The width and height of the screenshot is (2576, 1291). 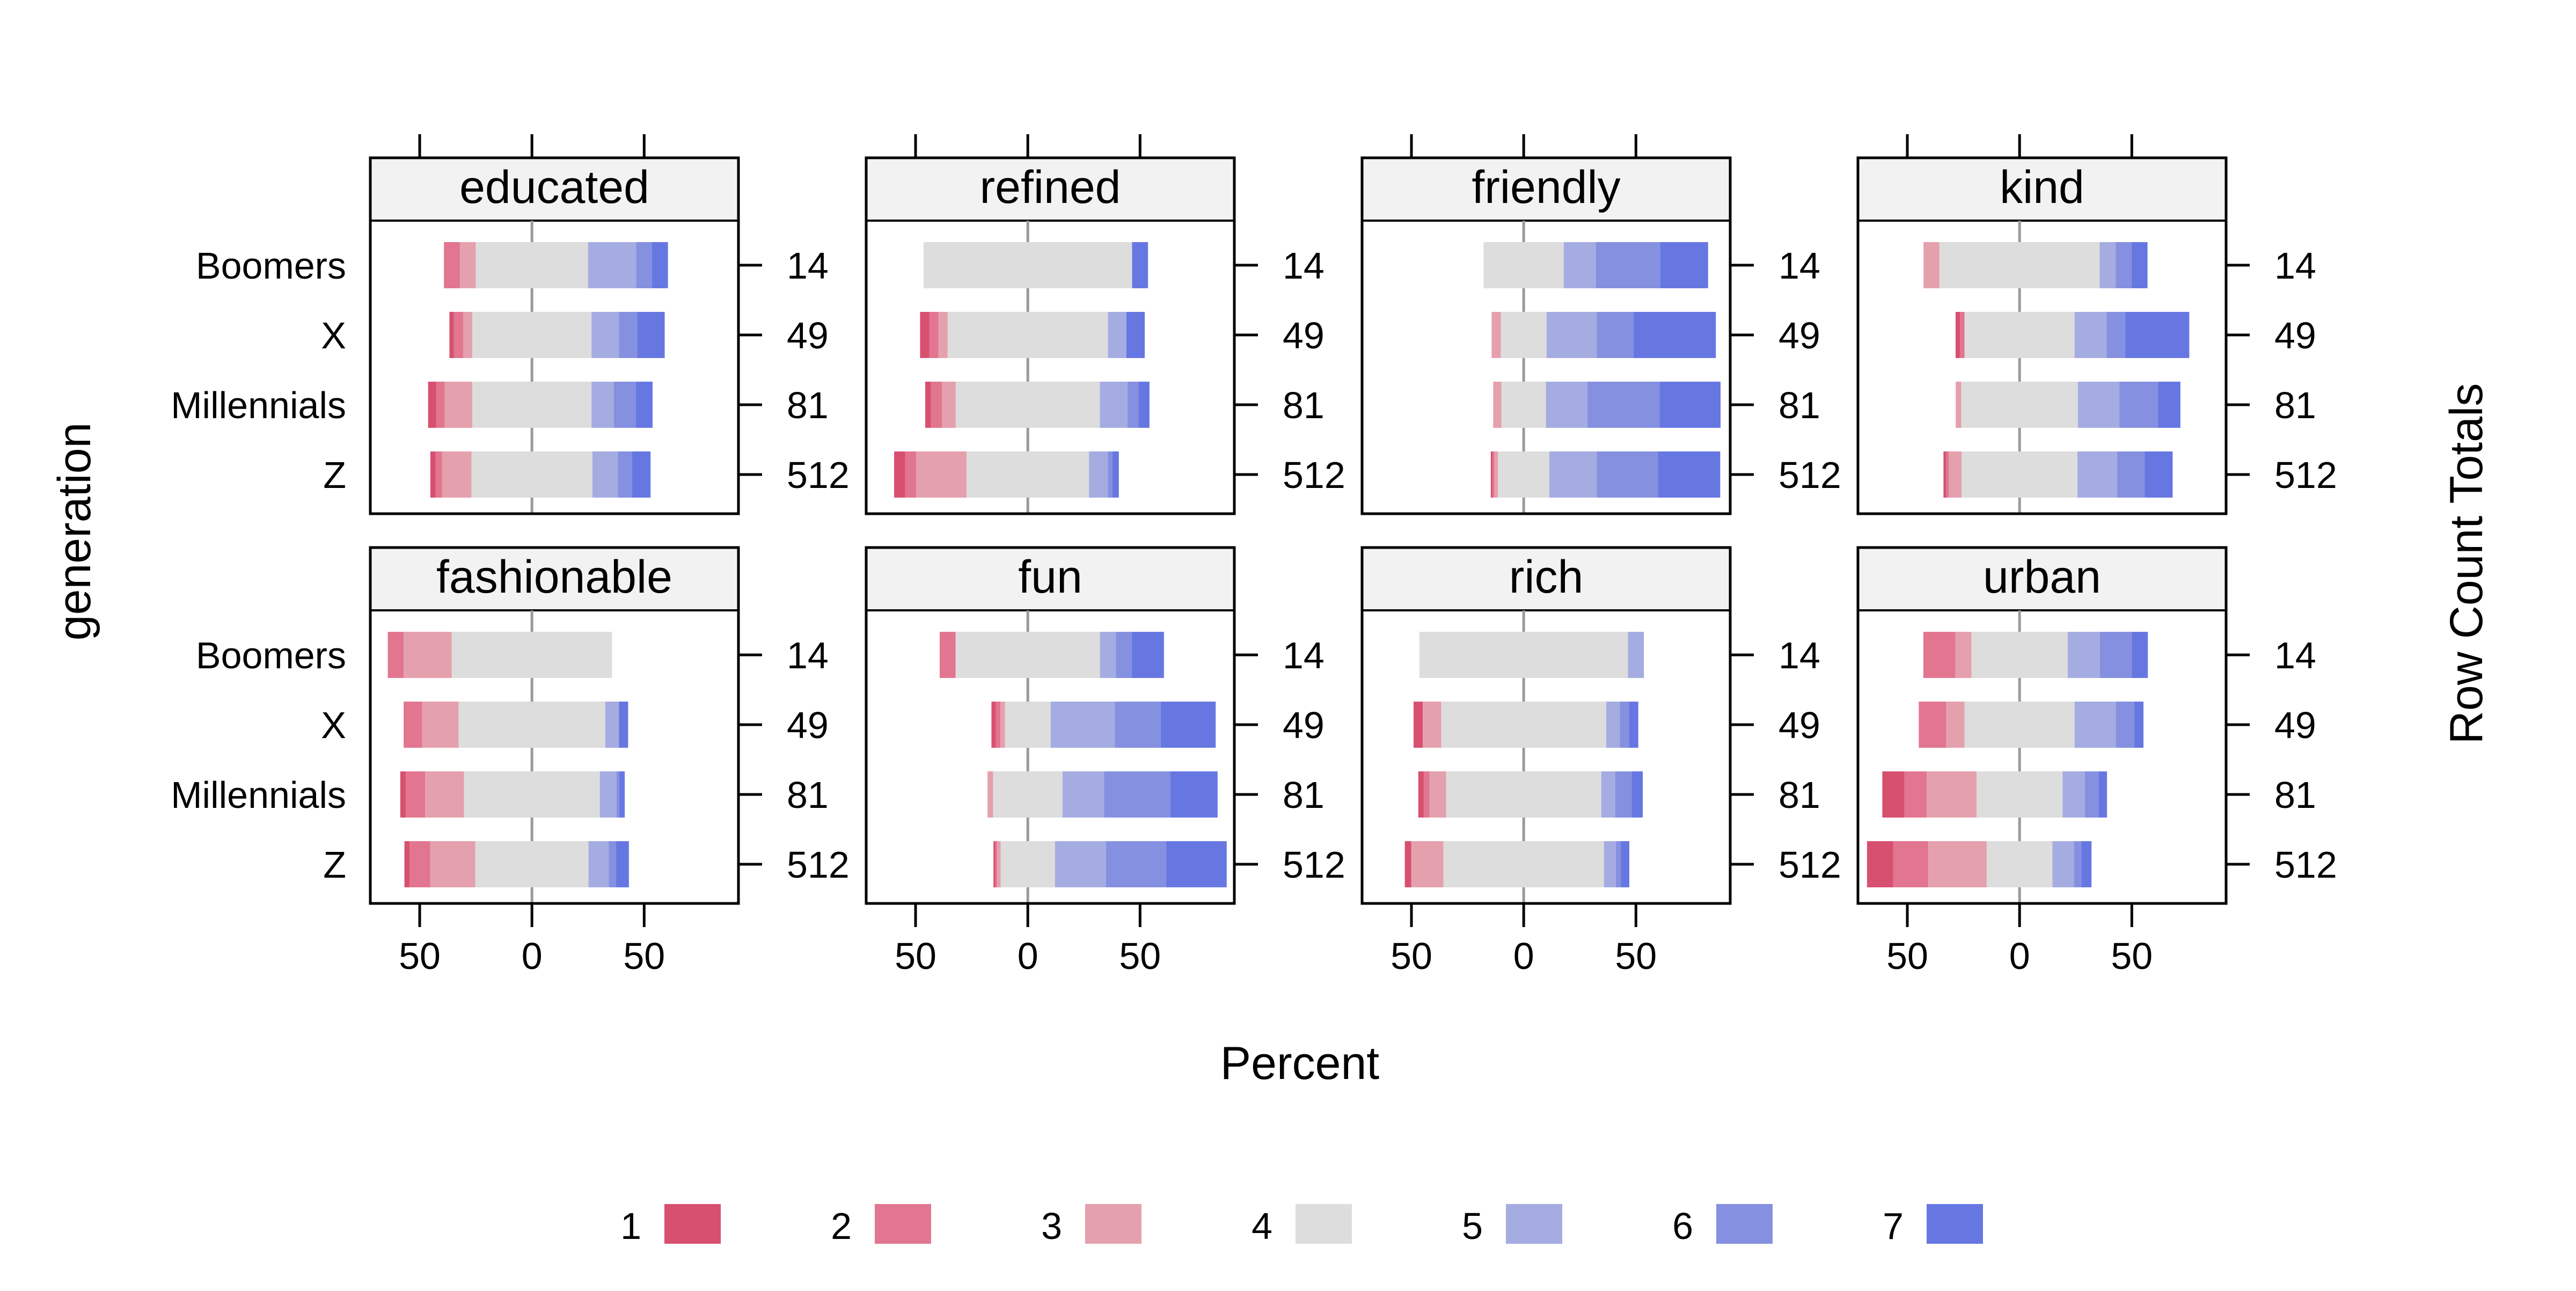 I want to click on legend-label: 1, so click(x=630, y=1226).